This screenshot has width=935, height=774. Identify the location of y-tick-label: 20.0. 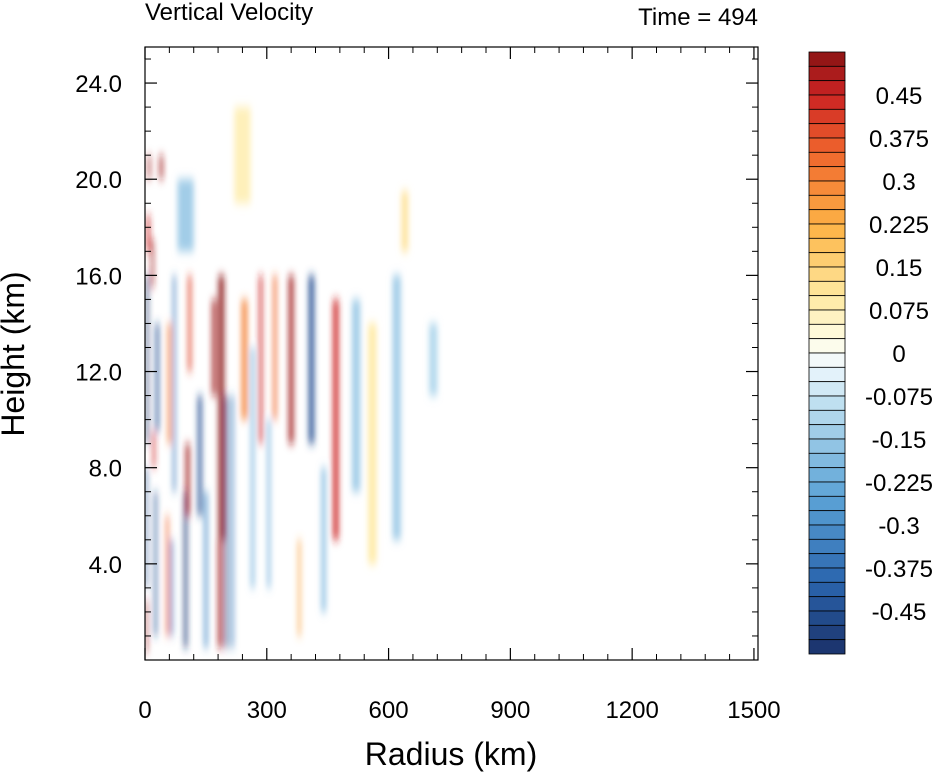
(98, 180).